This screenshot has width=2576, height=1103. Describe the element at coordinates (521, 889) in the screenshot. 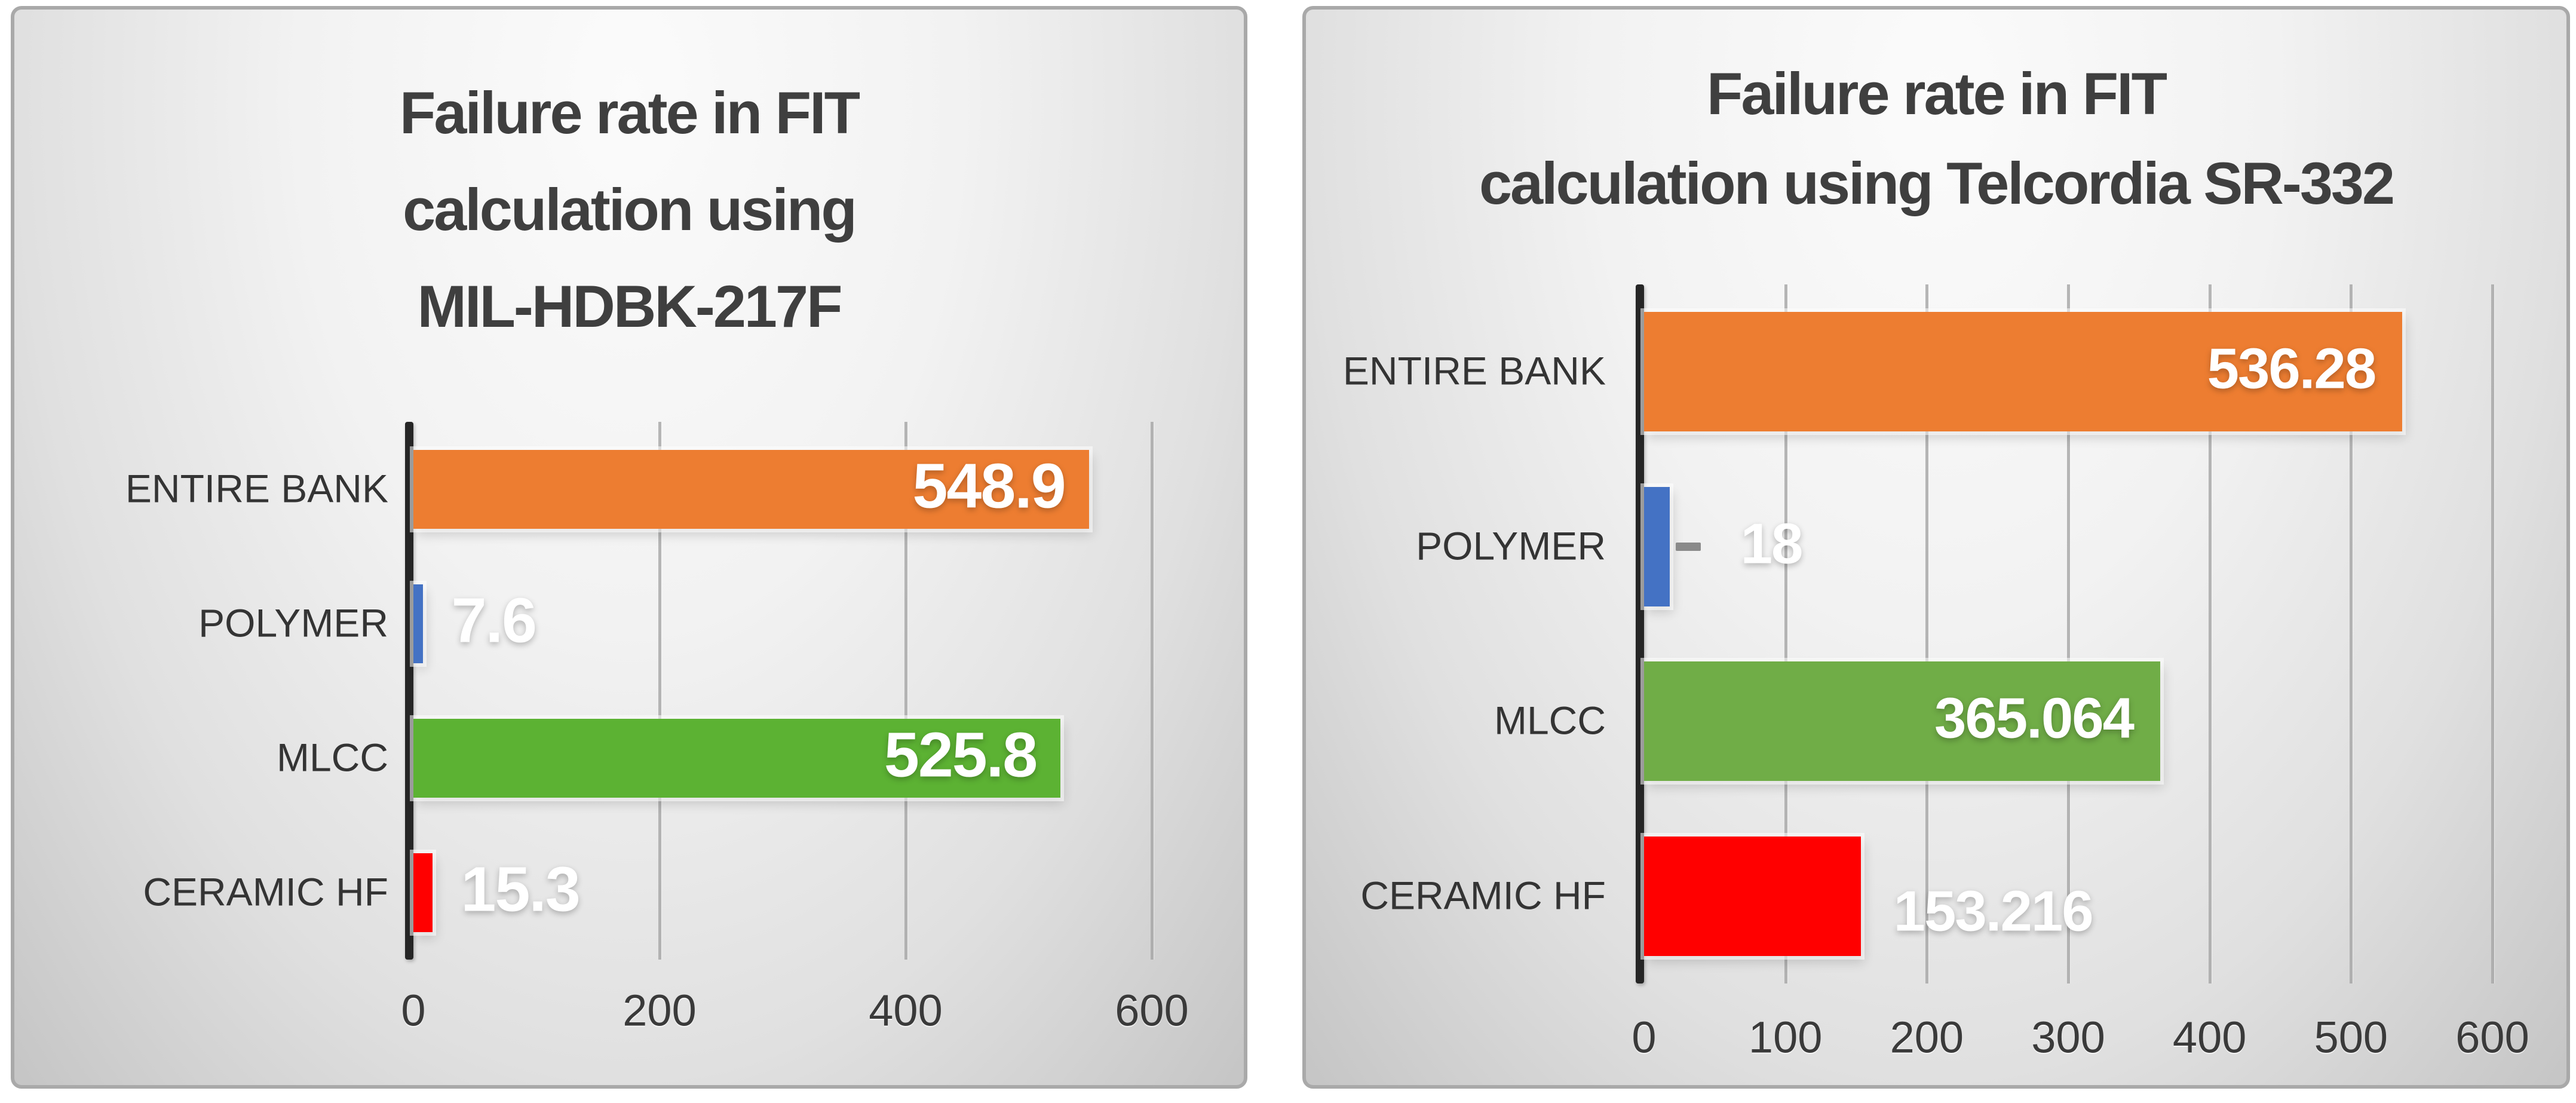

I see `value-label: 15.3` at that location.